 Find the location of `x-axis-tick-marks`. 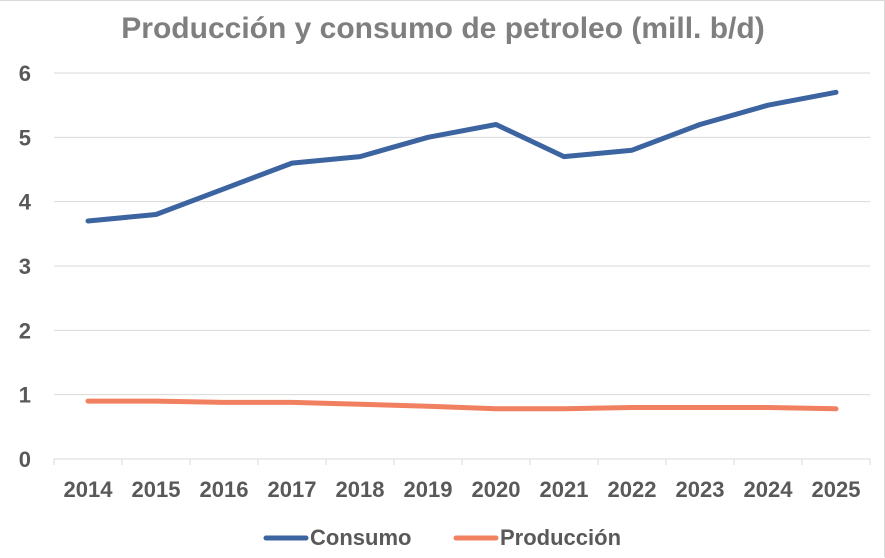

x-axis-tick-marks is located at coordinates (462, 462).